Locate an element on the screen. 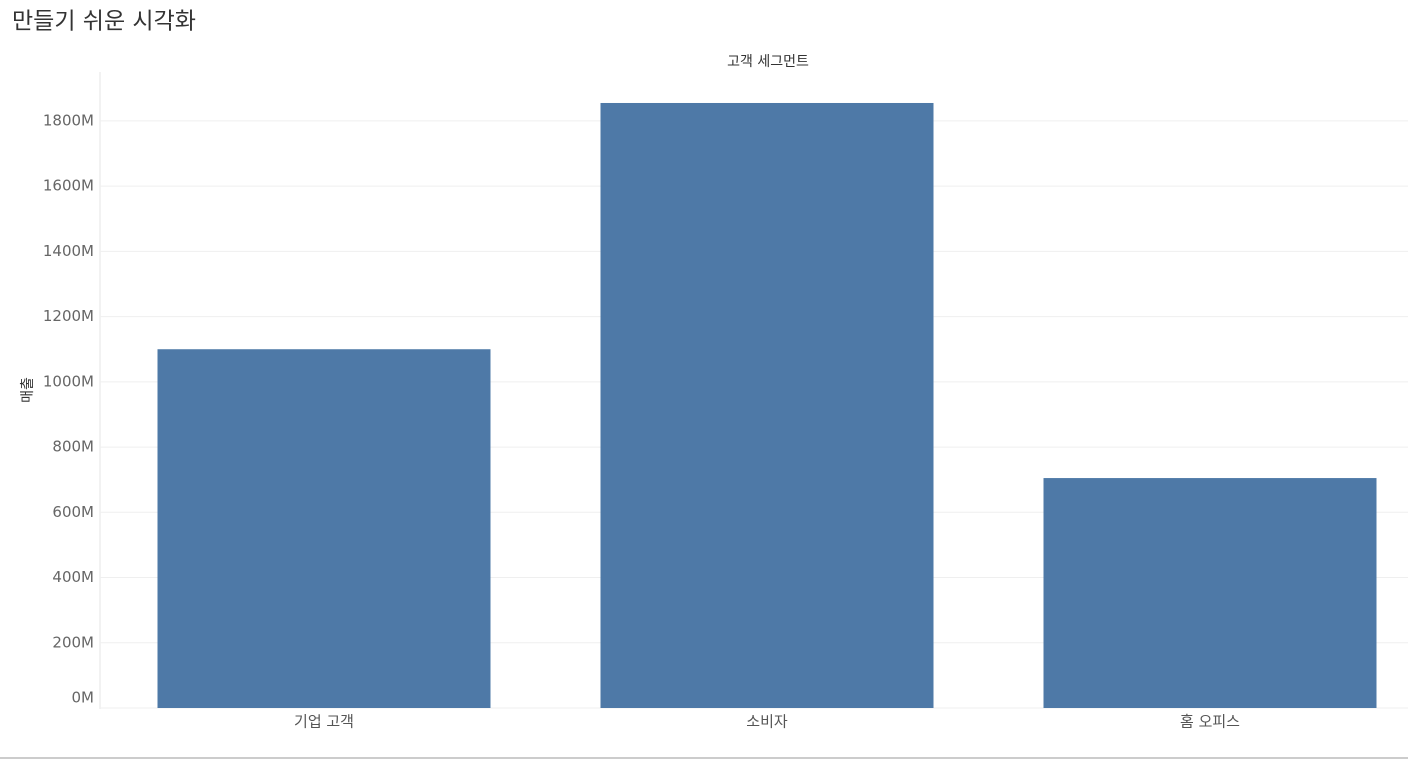 The width and height of the screenshot is (1408, 760). y-tick-label: 1200M is located at coordinates (68, 316).